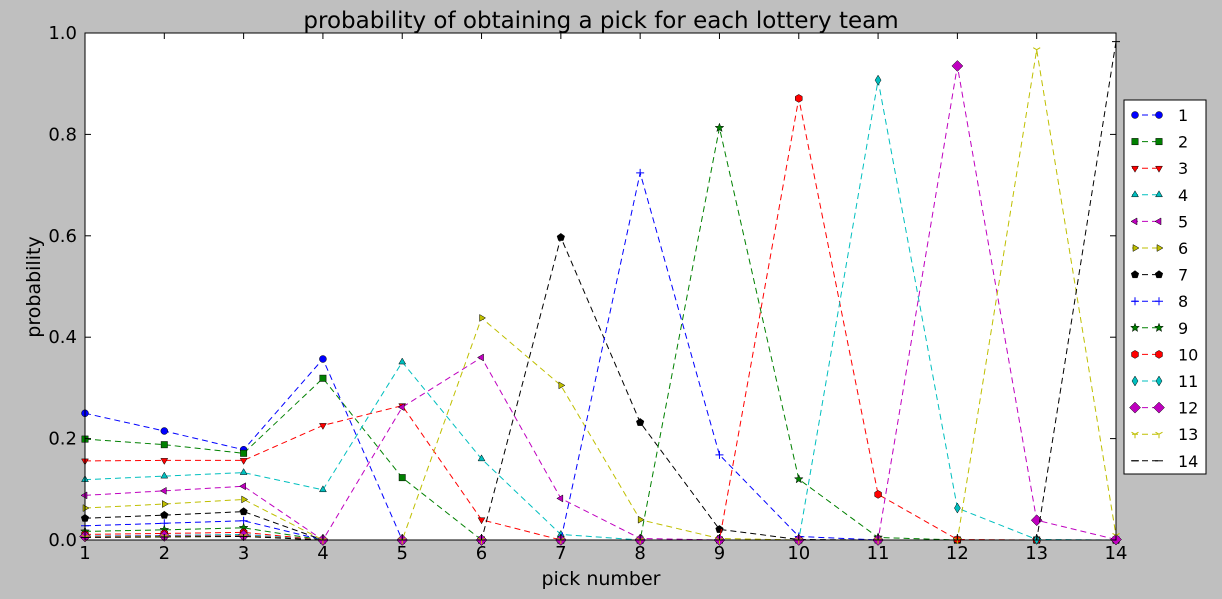  What do you see at coordinates (62, 540) in the screenshot?
I see `y-tick-label: 0.0` at bounding box center [62, 540].